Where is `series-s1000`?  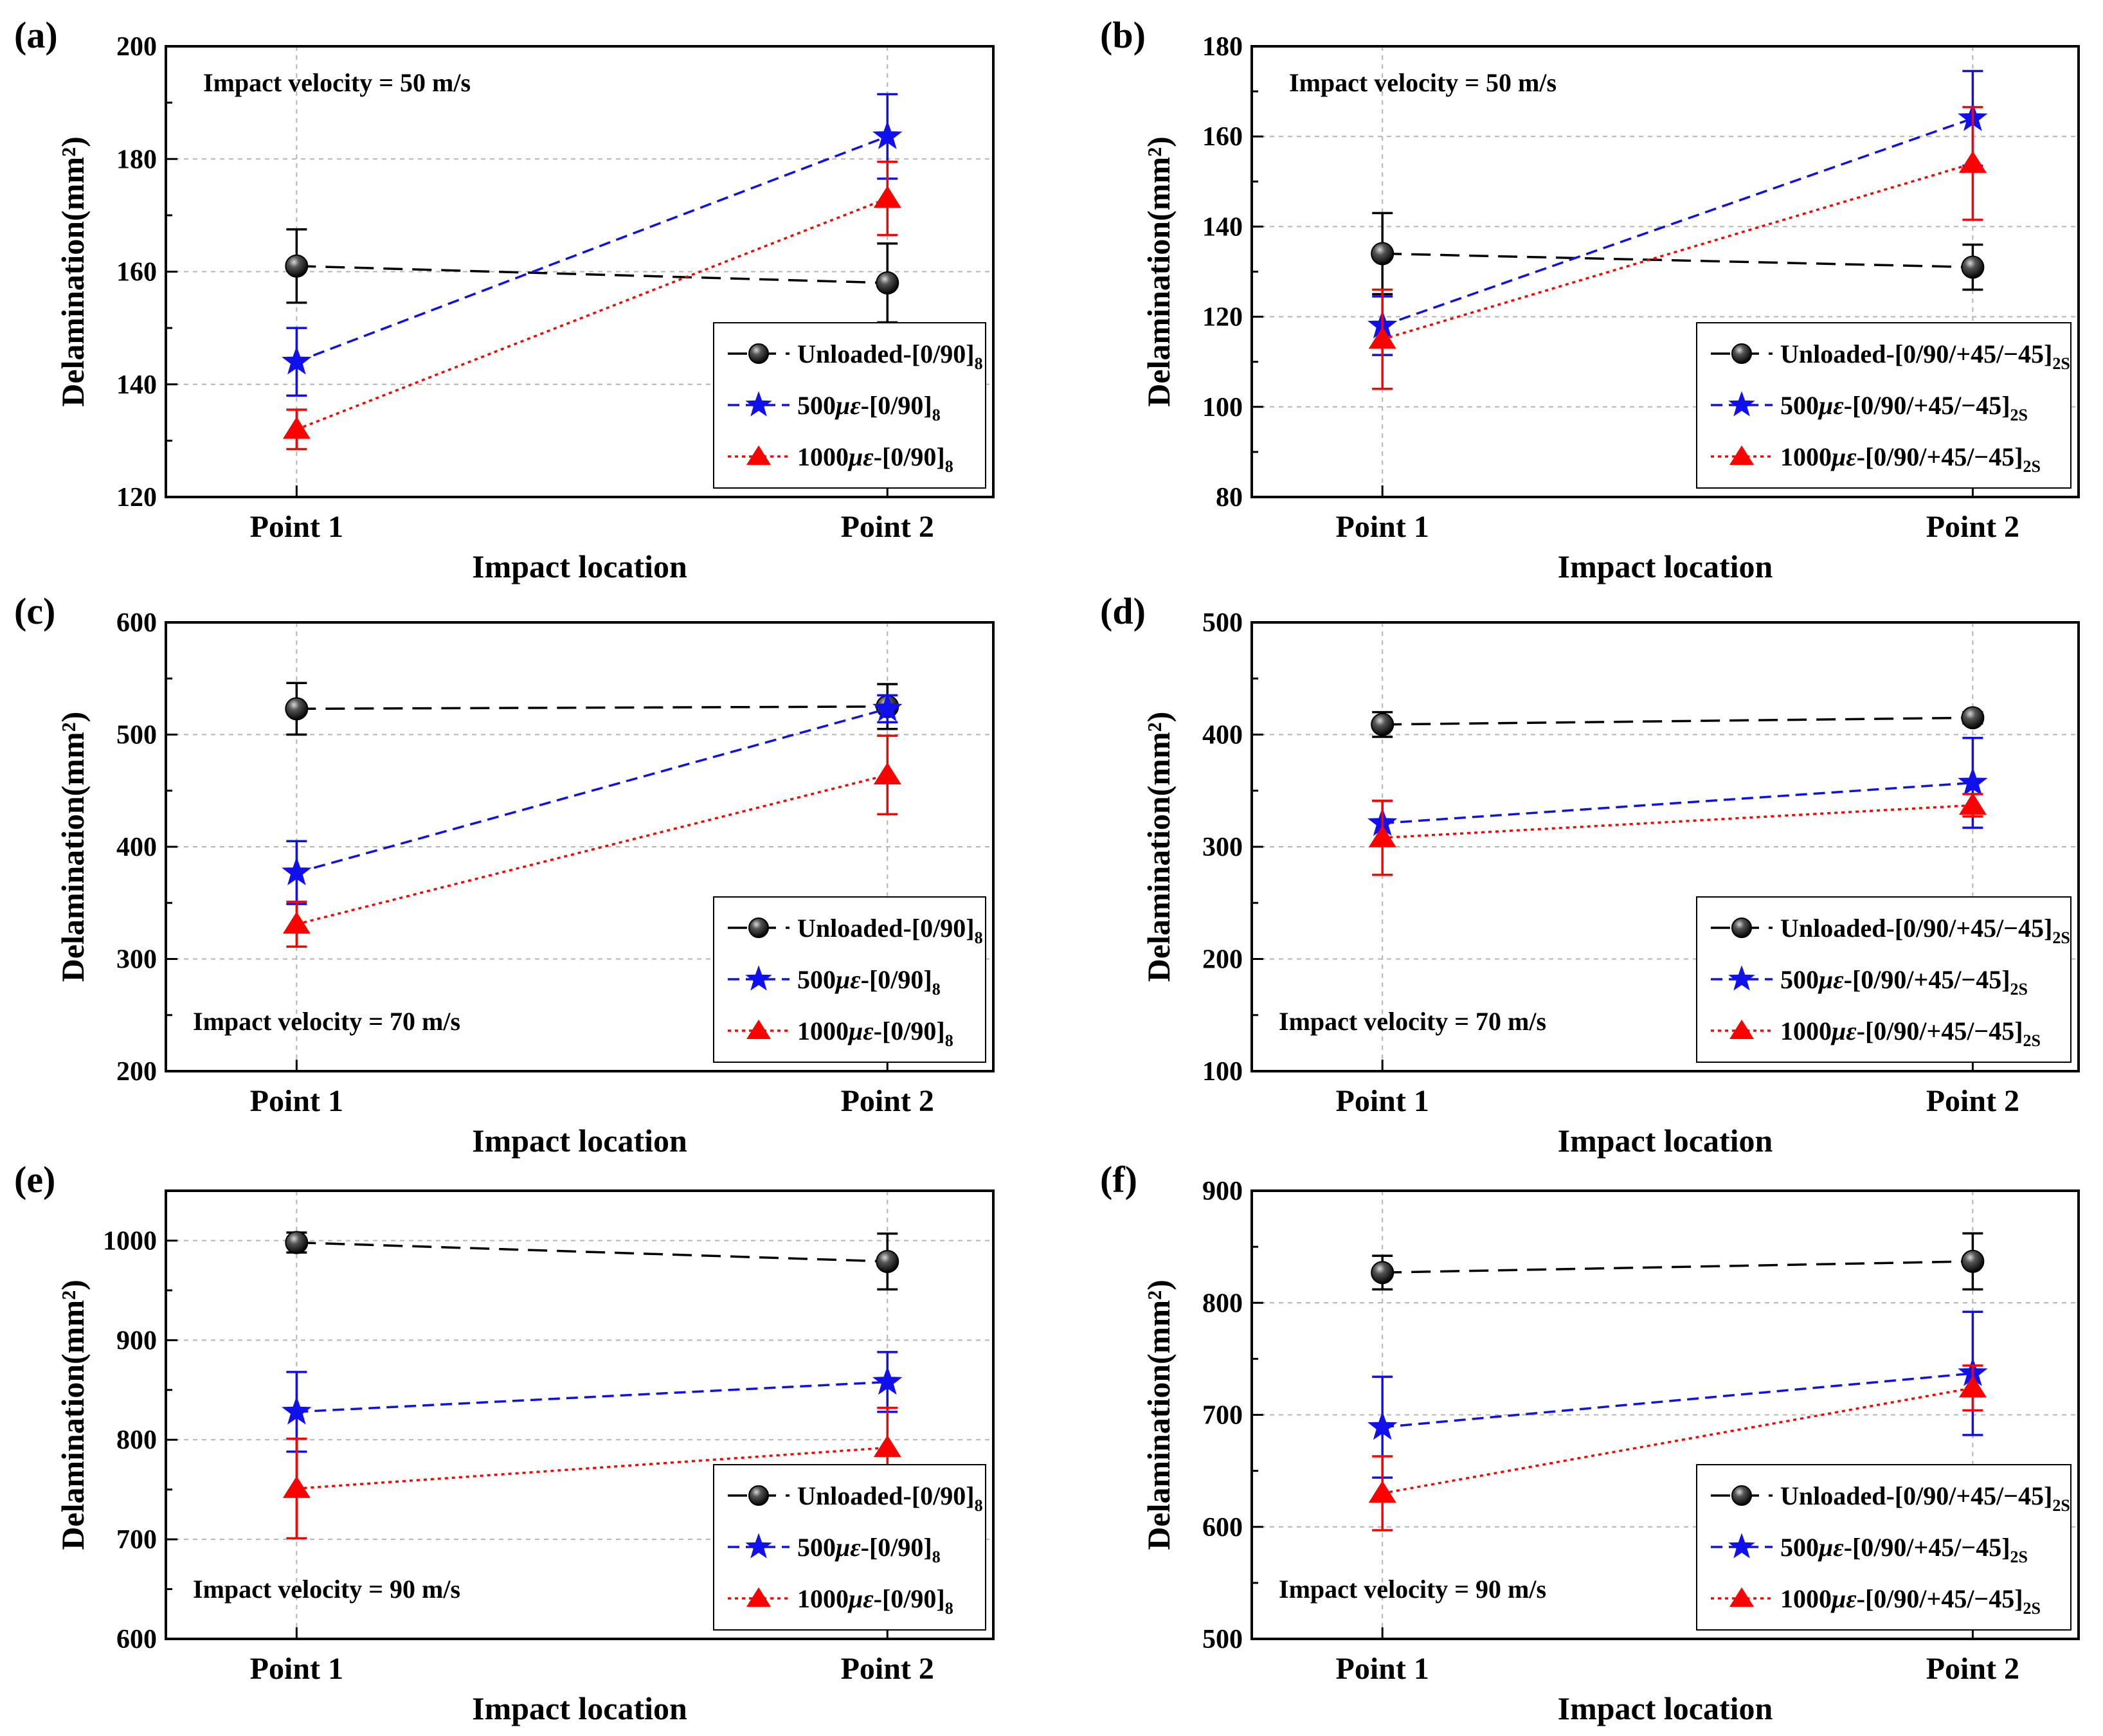
series-s1000 is located at coordinates (591, 305).